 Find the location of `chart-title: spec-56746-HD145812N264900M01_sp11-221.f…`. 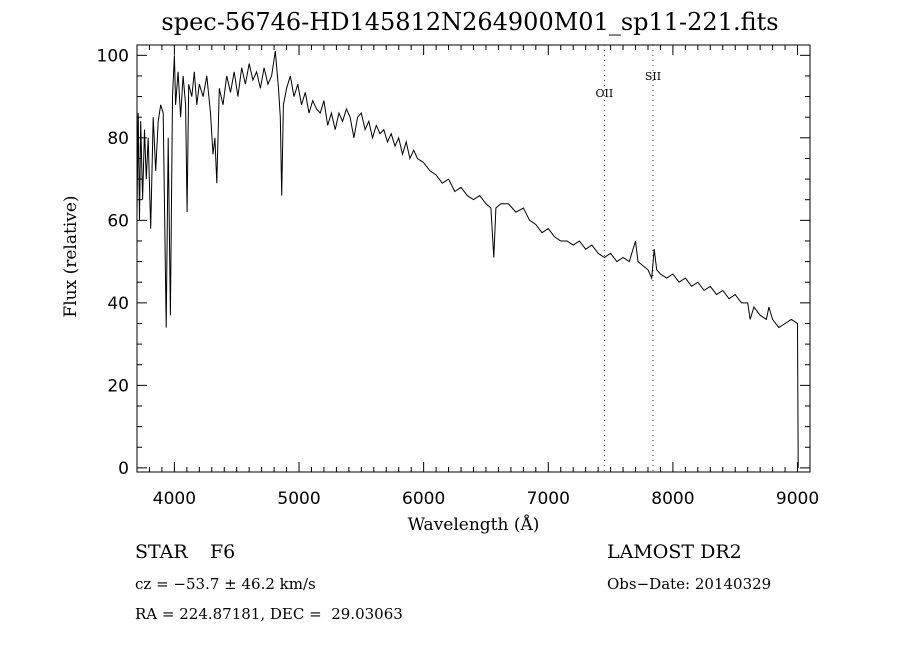

chart-title: spec-56746-HD145812N264900M01_sp11-221.f… is located at coordinates (470, 22).